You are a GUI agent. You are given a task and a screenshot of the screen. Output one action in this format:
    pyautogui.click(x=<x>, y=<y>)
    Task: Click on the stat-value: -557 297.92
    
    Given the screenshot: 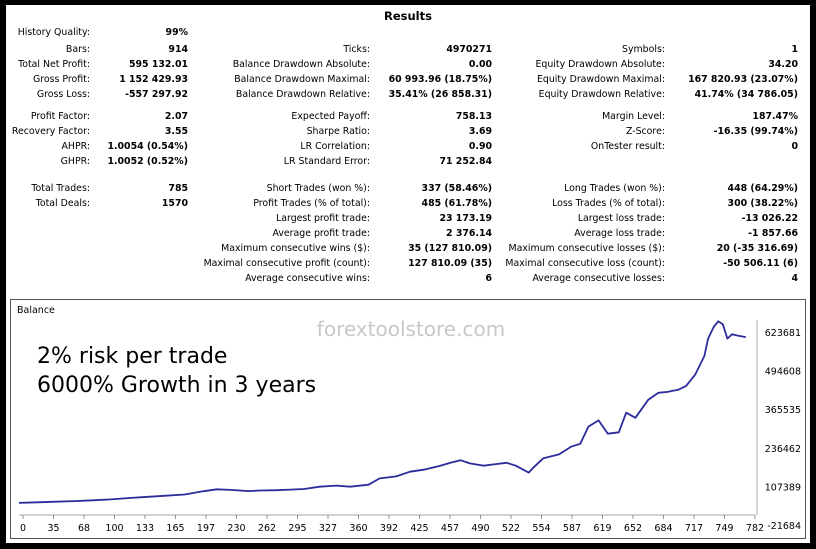 What is the action you would take?
    pyautogui.click(x=156, y=94)
    